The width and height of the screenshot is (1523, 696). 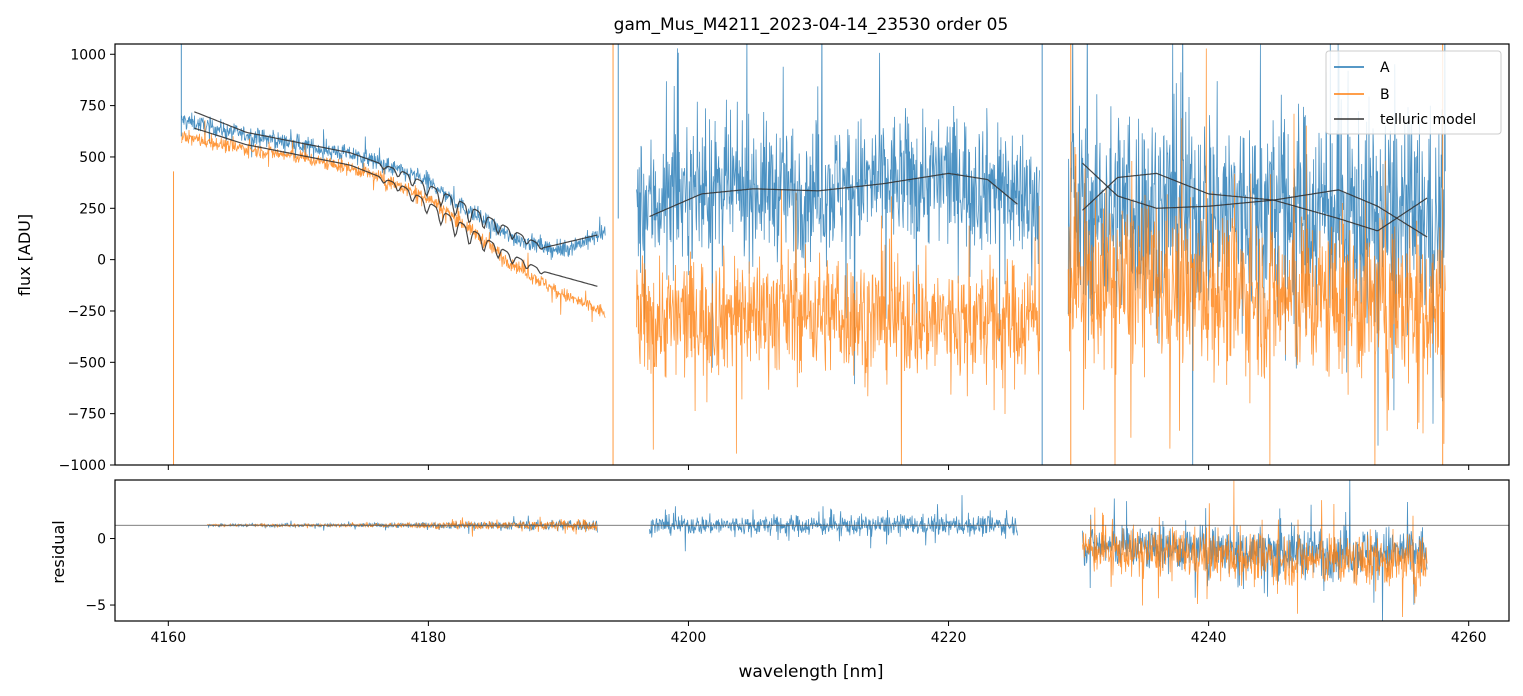 What do you see at coordinates (949, 638) in the screenshot?
I see `x-tick-label: 4220` at bounding box center [949, 638].